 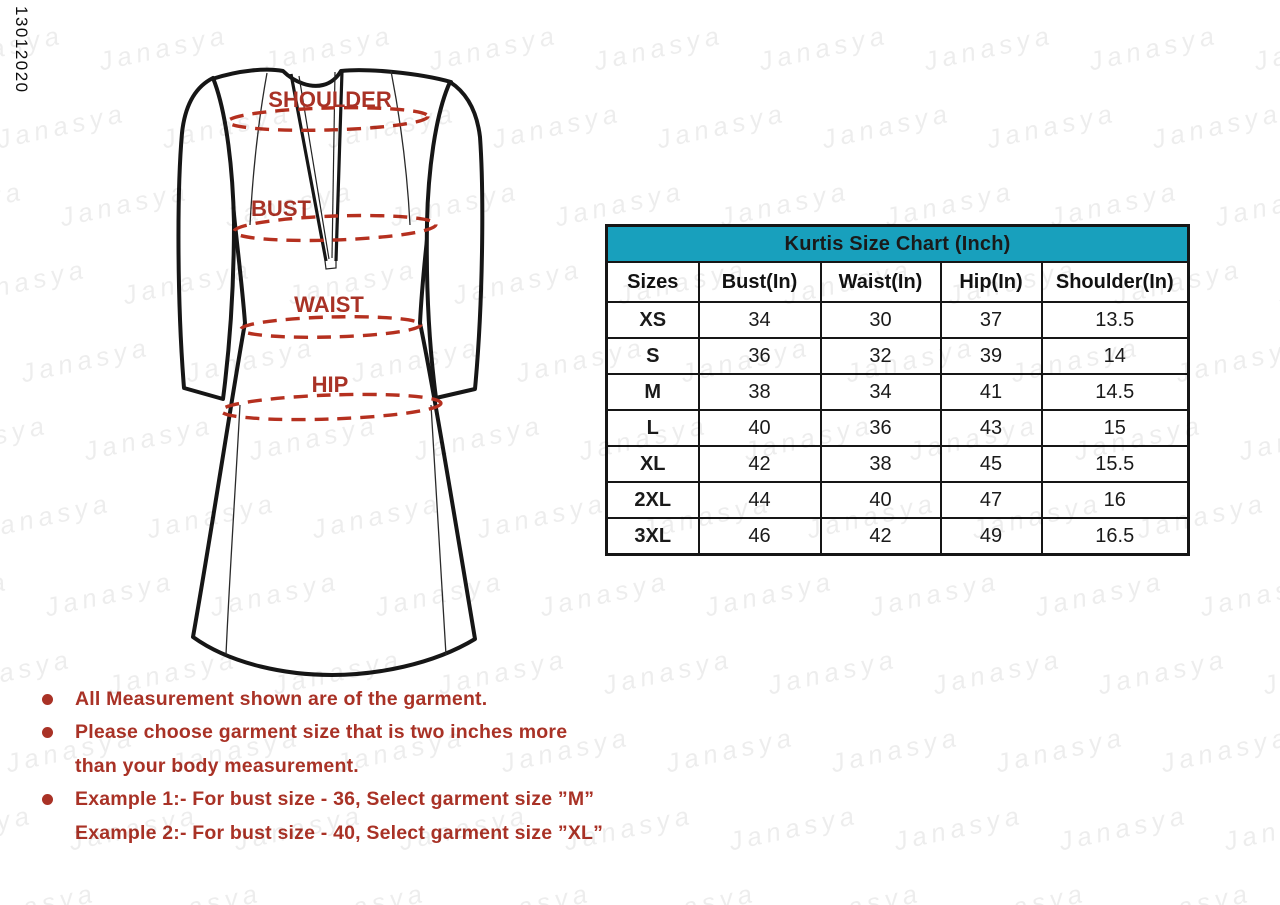 What do you see at coordinates (652, 392) in the screenshot?
I see `size-cell: M` at bounding box center [652, 392].